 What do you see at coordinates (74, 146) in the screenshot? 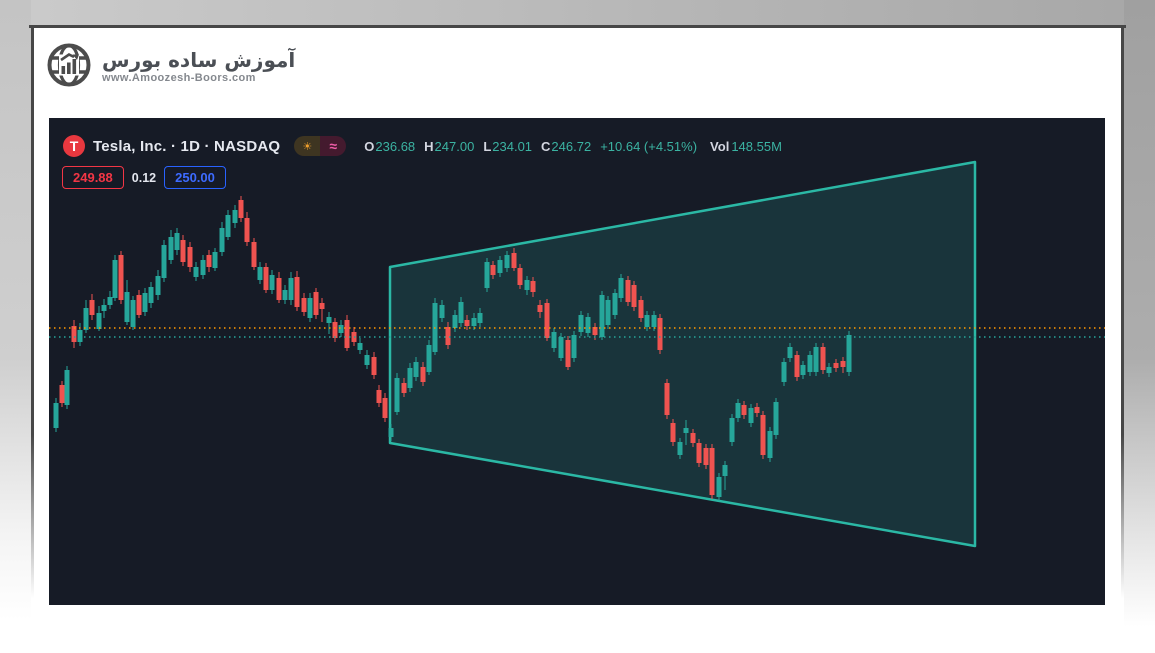
I see `tesla-logo-icon: T` at bounding box center [74, 146].